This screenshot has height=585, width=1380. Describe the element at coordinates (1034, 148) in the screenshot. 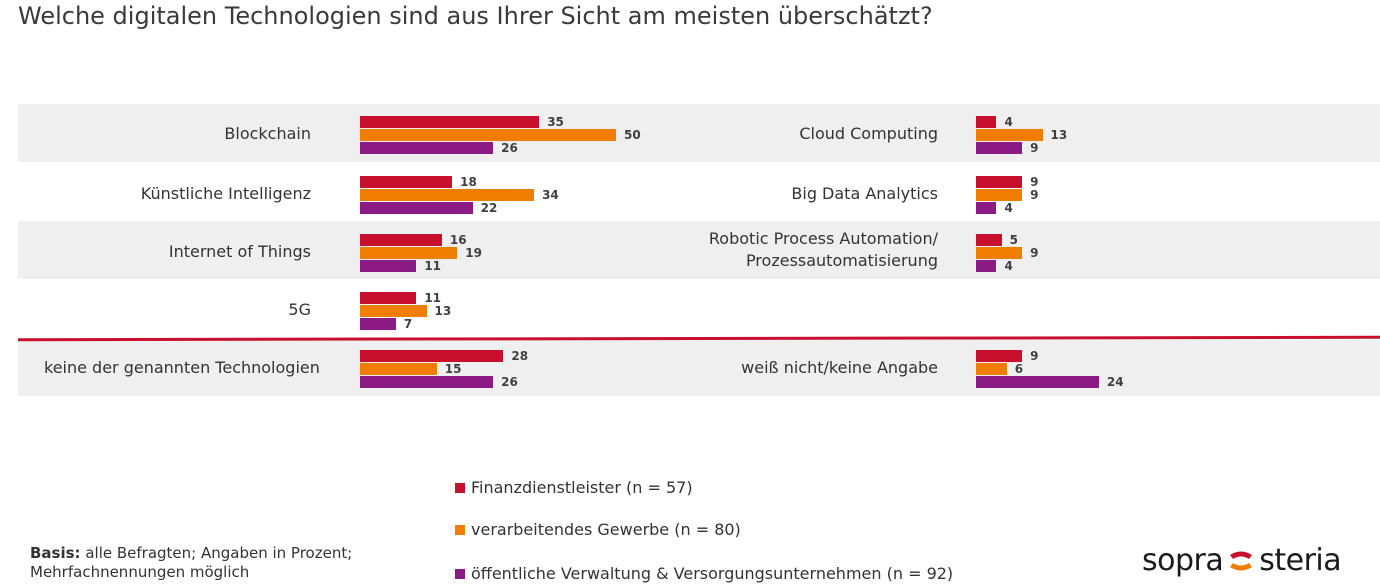

I see `value-label-cloud-computing-oeffentlich: 9` at that location.